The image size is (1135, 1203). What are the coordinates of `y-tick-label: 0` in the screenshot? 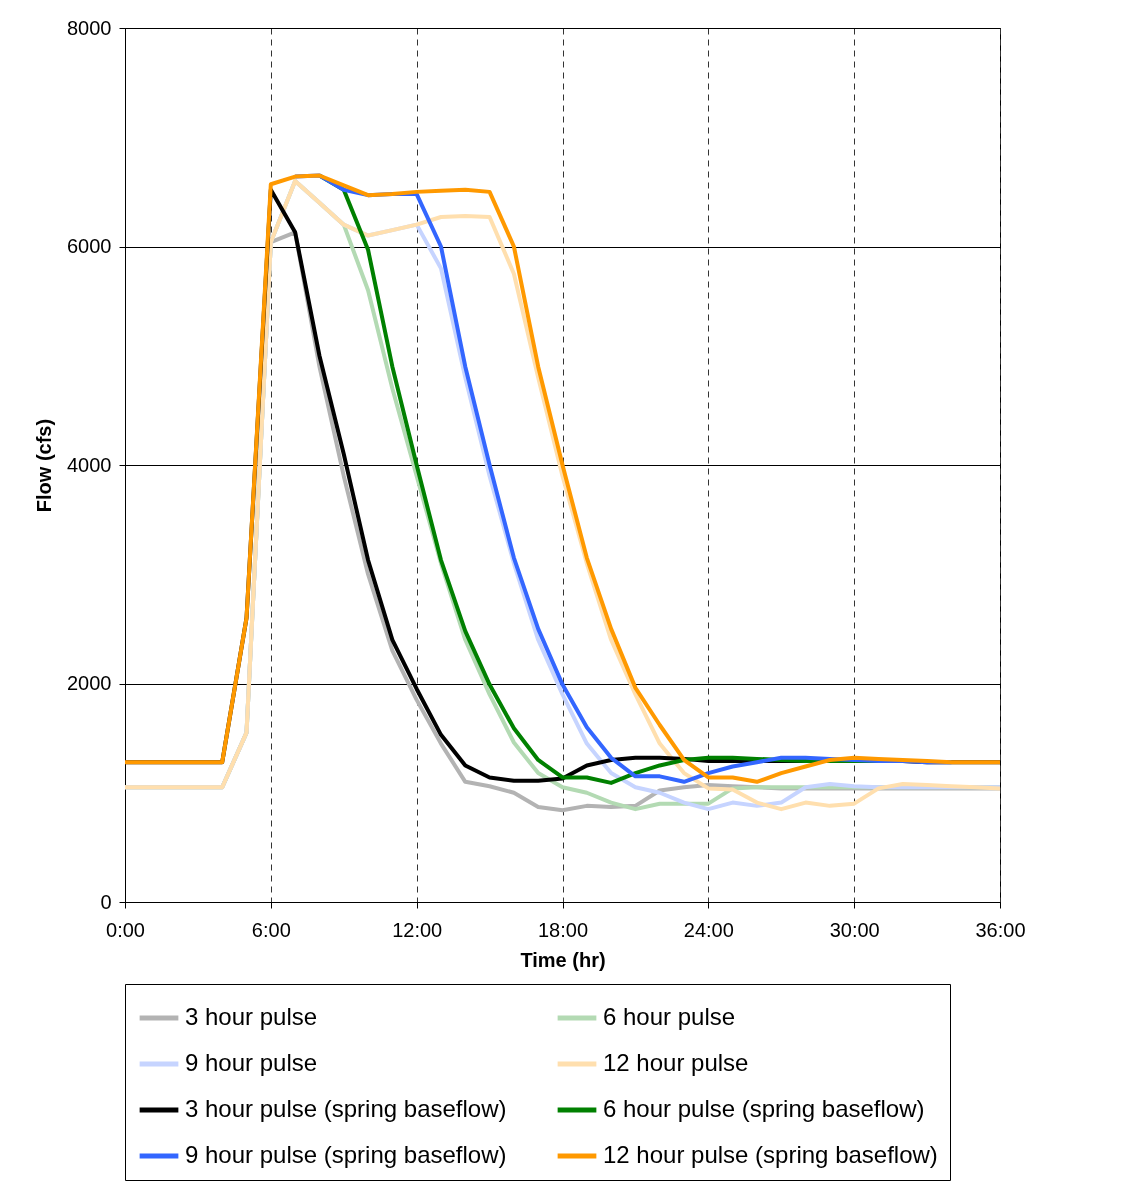 It's located at (106, 901).